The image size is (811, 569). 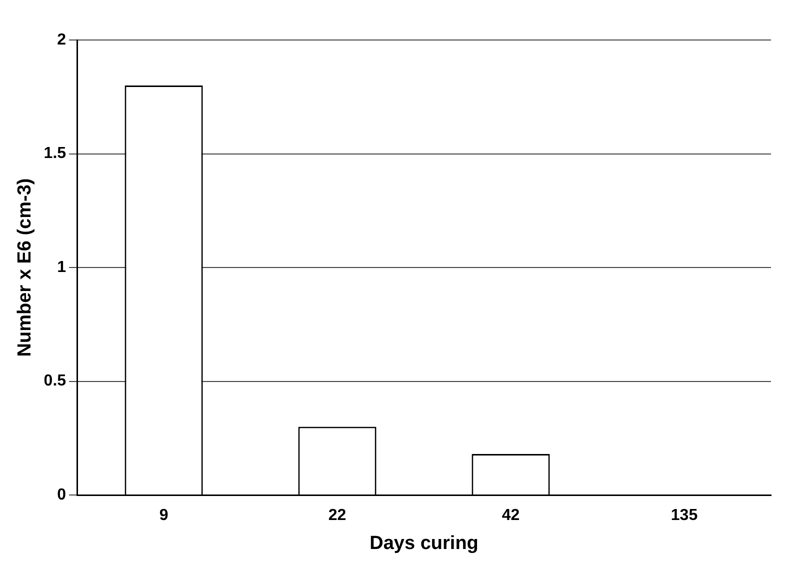 I want to click on x-tick-label: 135, so click(x=684, y=515).